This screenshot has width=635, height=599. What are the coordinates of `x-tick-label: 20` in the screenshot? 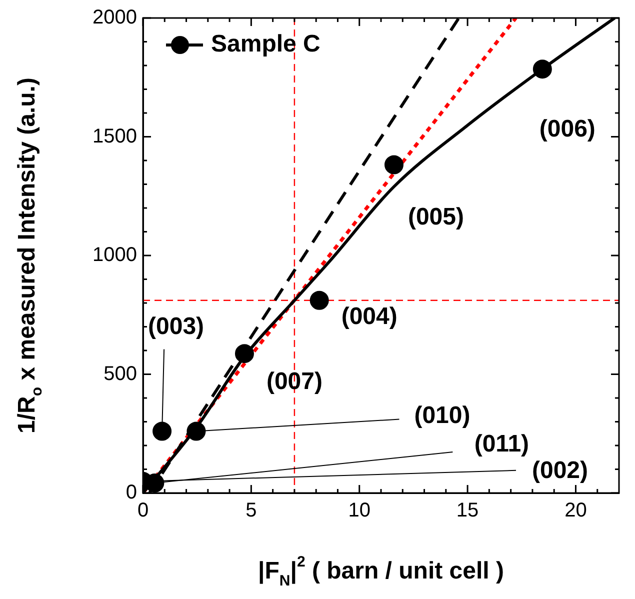 It's located at (575, 511).